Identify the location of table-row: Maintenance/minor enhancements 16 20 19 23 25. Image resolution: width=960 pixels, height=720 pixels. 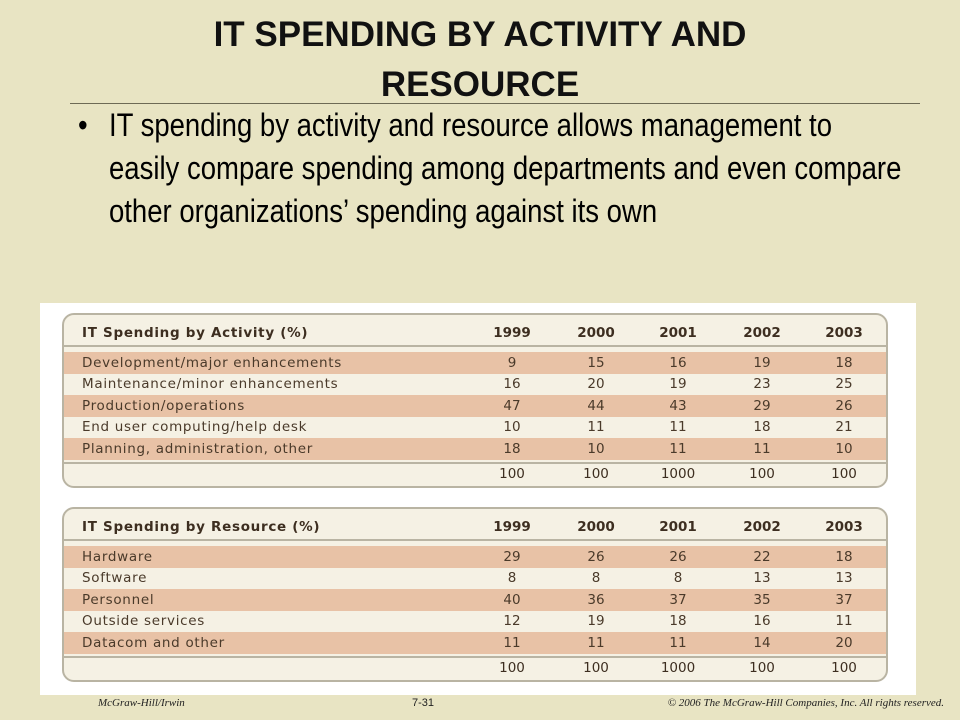
(475, 384).